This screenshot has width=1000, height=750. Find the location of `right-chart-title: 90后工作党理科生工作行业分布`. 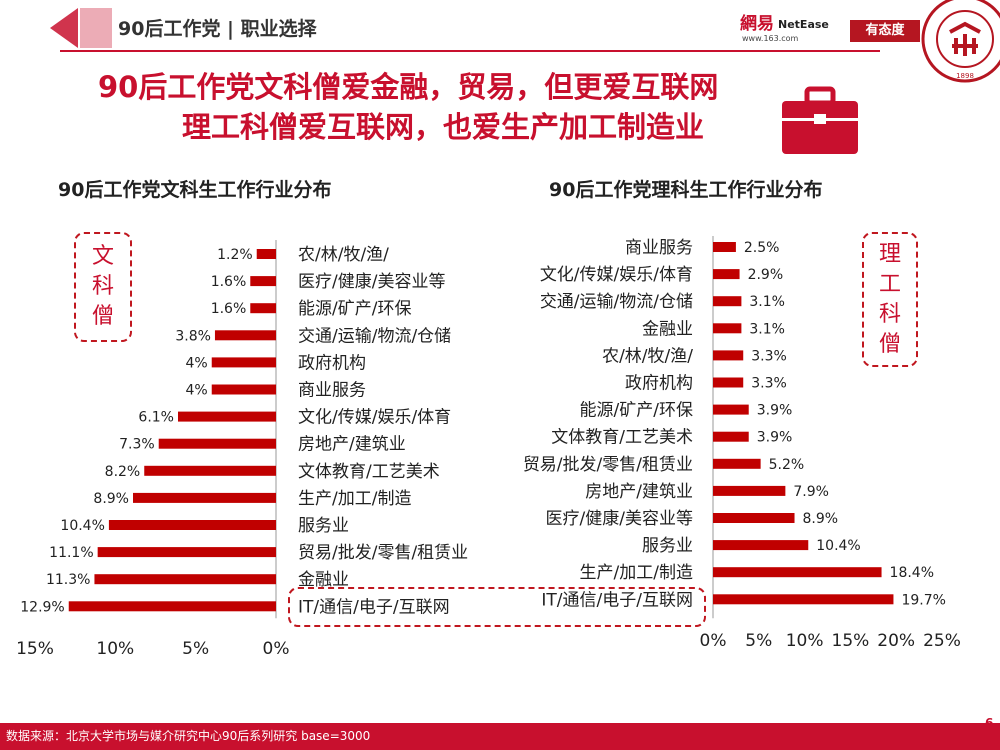

right-chart-title: 90后工作党理科生工作行业分布 is located at coordinates (686, 190).